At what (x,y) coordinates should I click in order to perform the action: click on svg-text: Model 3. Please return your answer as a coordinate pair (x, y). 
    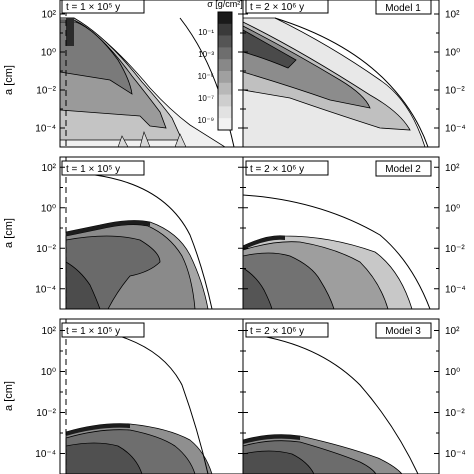
    Looking at the image, I should click on (403, 331).